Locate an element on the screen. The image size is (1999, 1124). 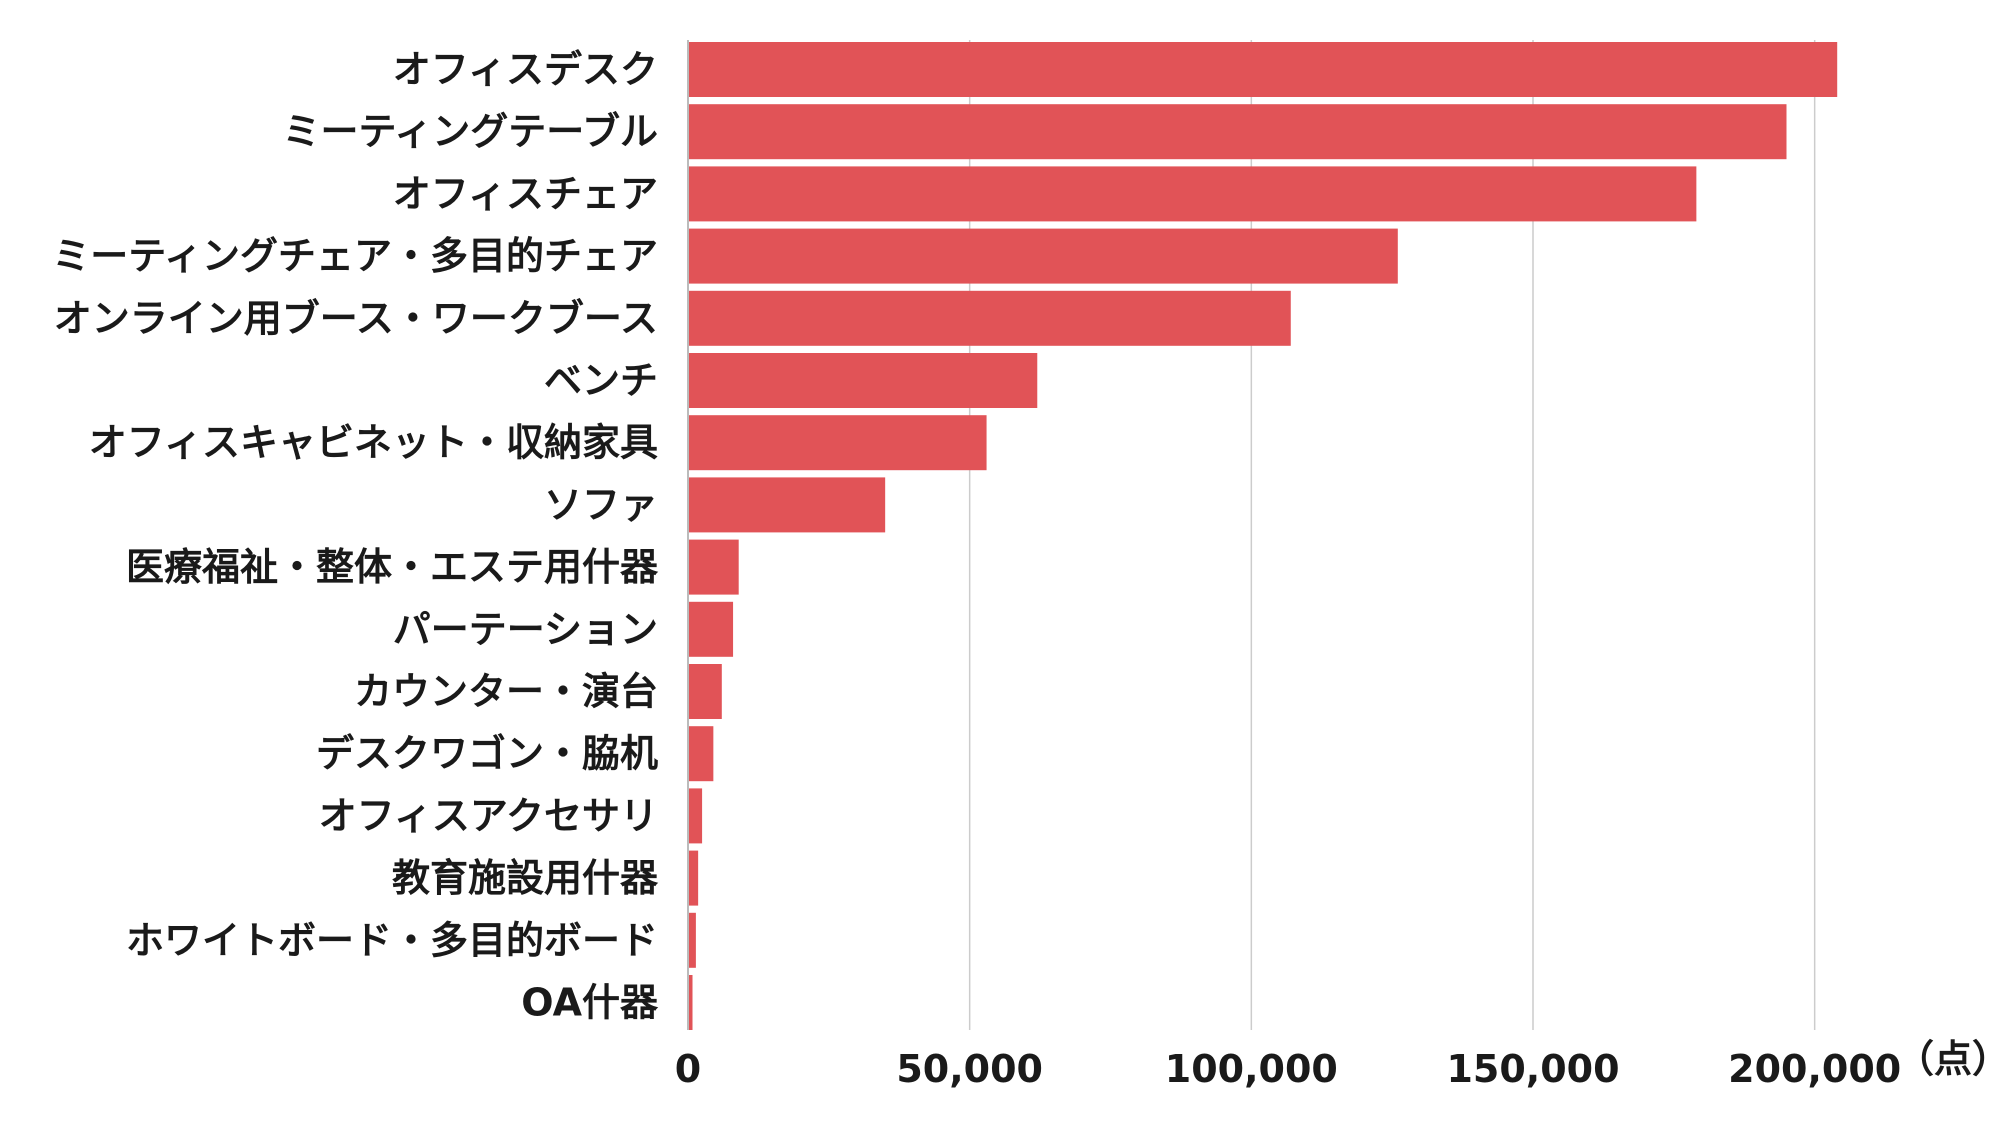
category-label: ホワイトボード・多目的ボード is located at coordinates (392, 940).